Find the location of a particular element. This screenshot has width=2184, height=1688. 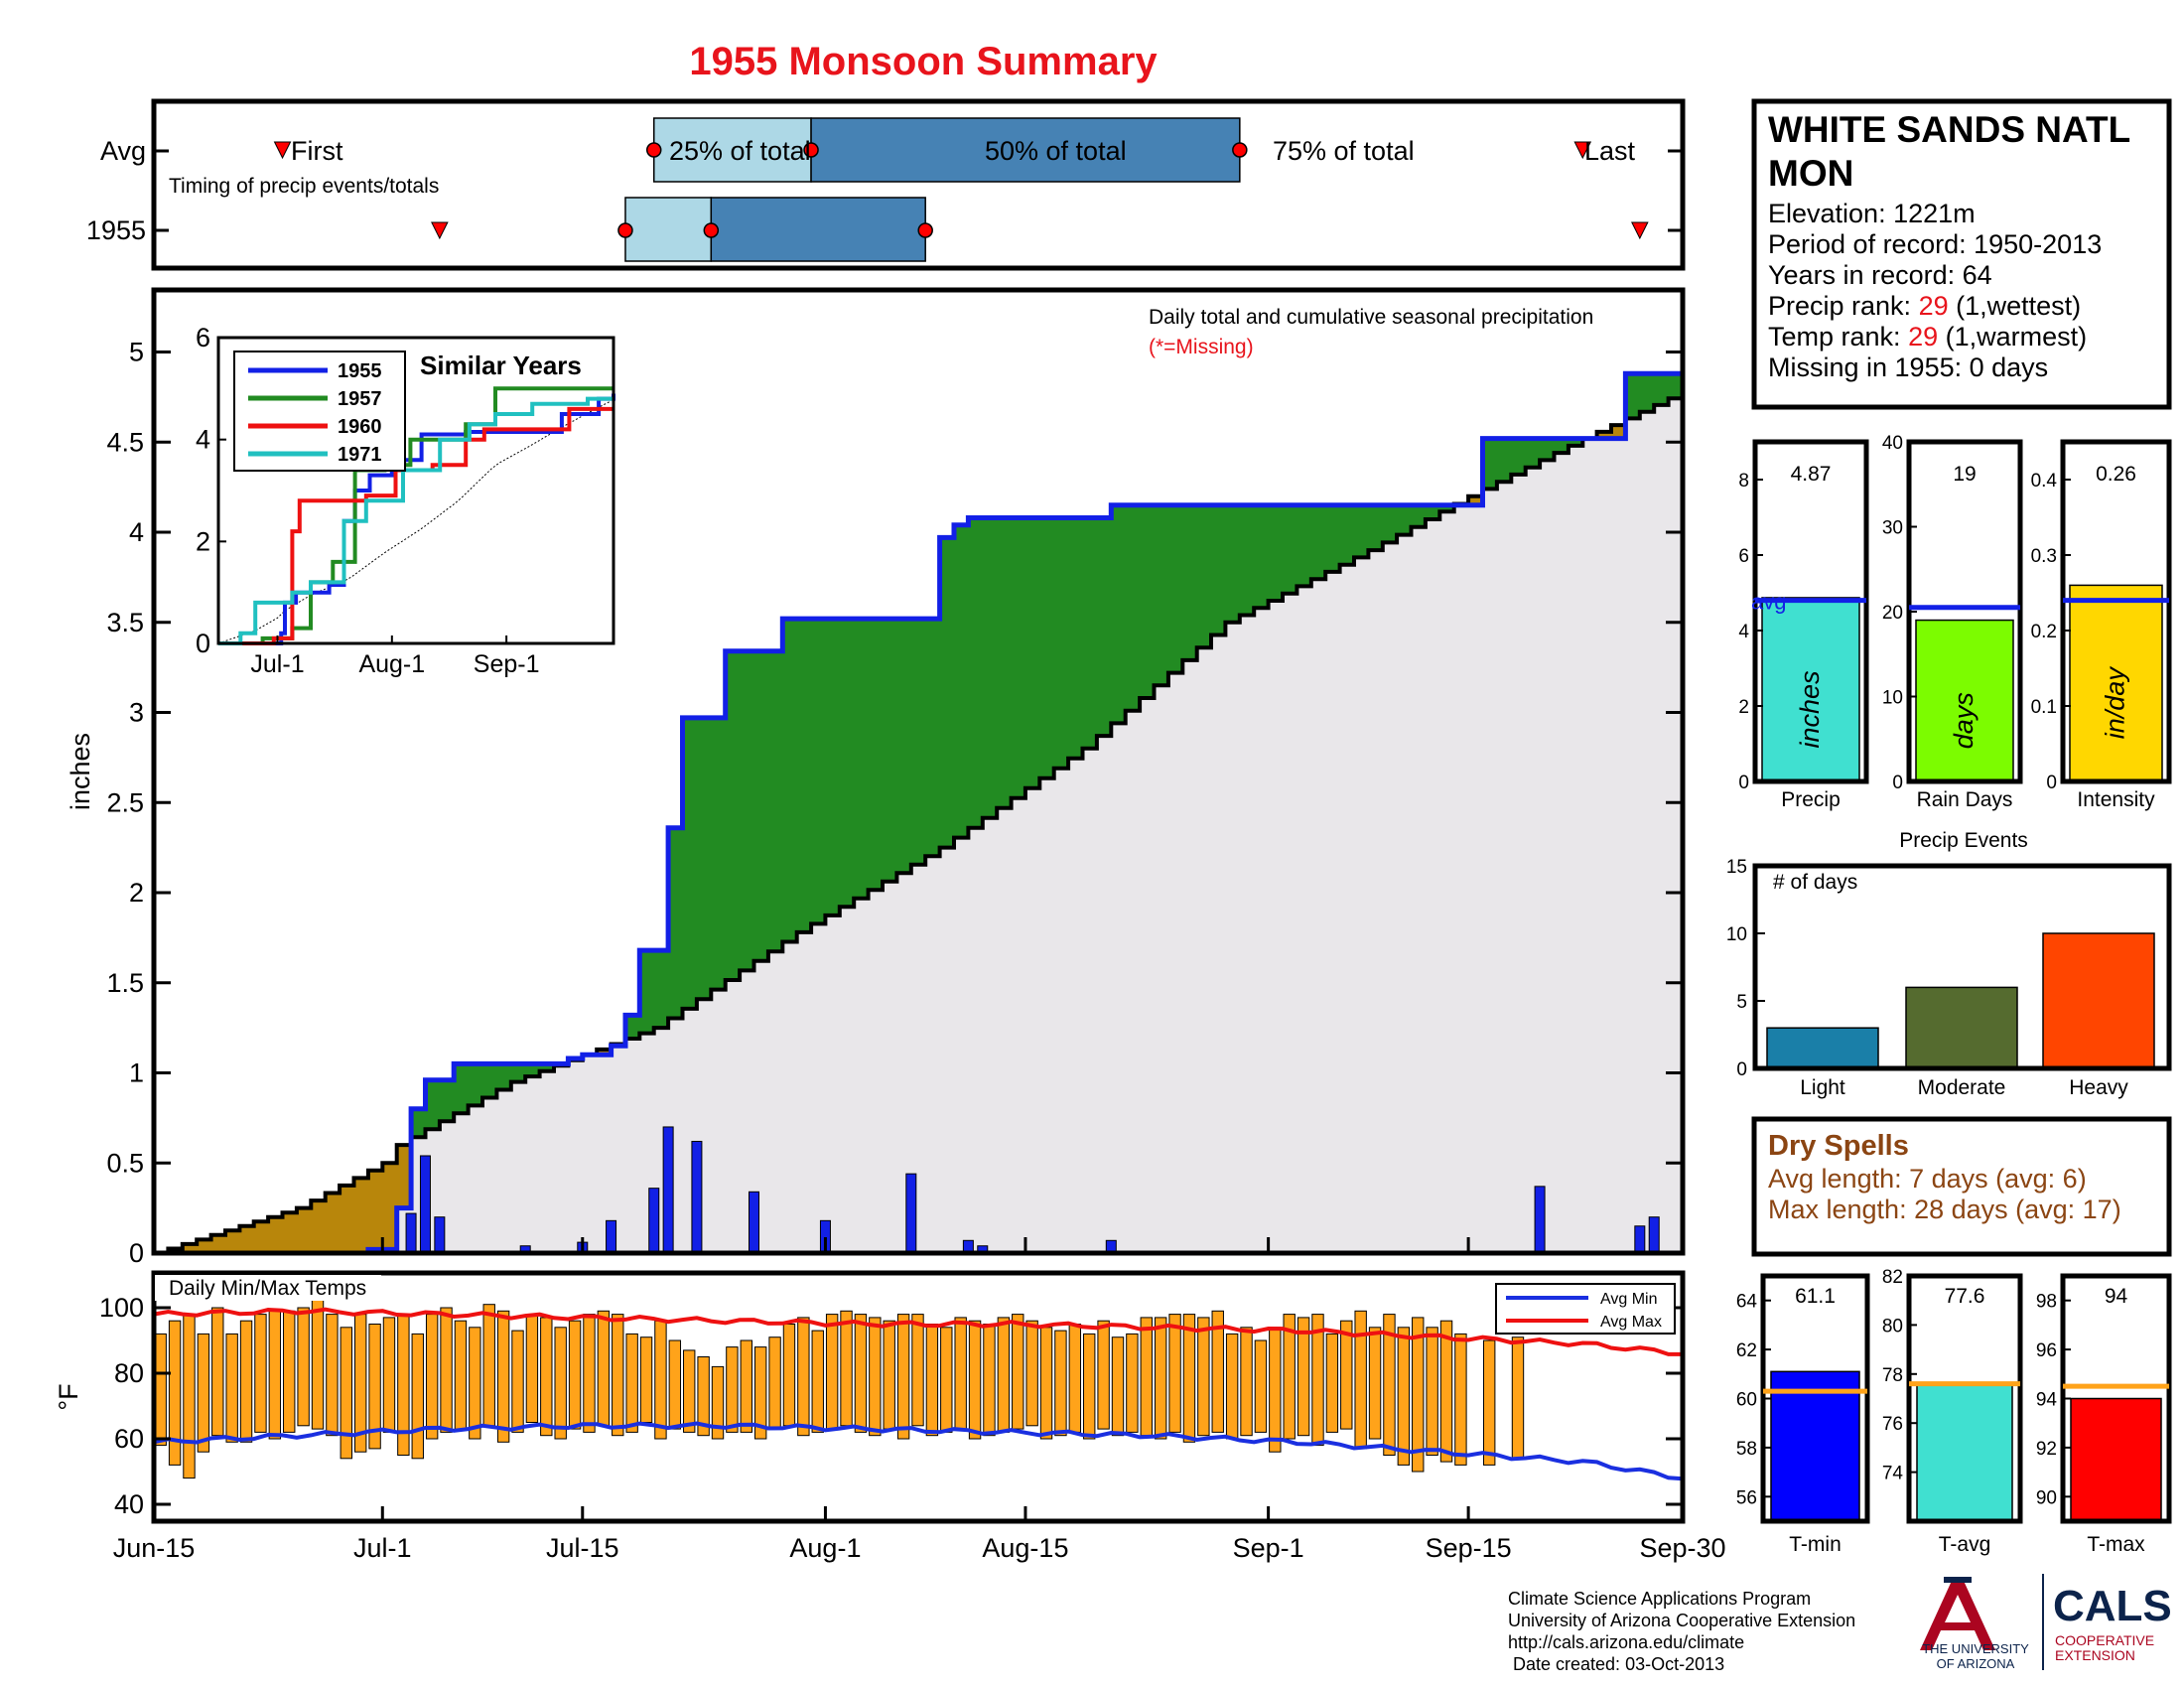

stat-value-precip: 4.87 is located at coordinates (1811, 474).